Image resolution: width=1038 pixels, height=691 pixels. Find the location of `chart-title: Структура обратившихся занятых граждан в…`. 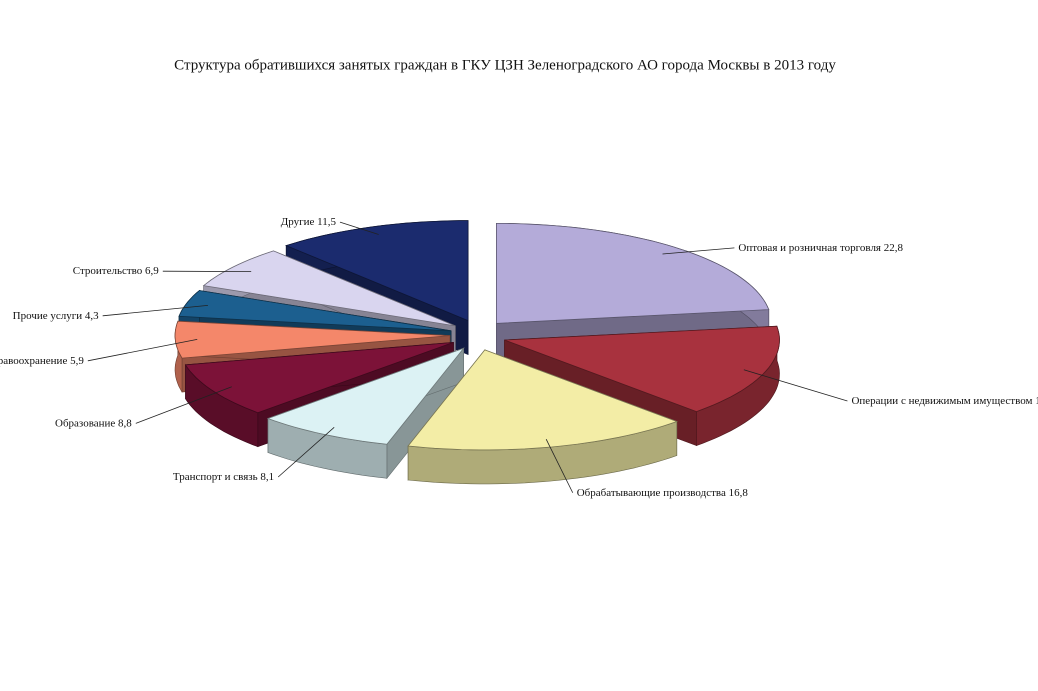

chart-title: Структура обратившихся занятых граждан в… is located at coordinates (505, 65).